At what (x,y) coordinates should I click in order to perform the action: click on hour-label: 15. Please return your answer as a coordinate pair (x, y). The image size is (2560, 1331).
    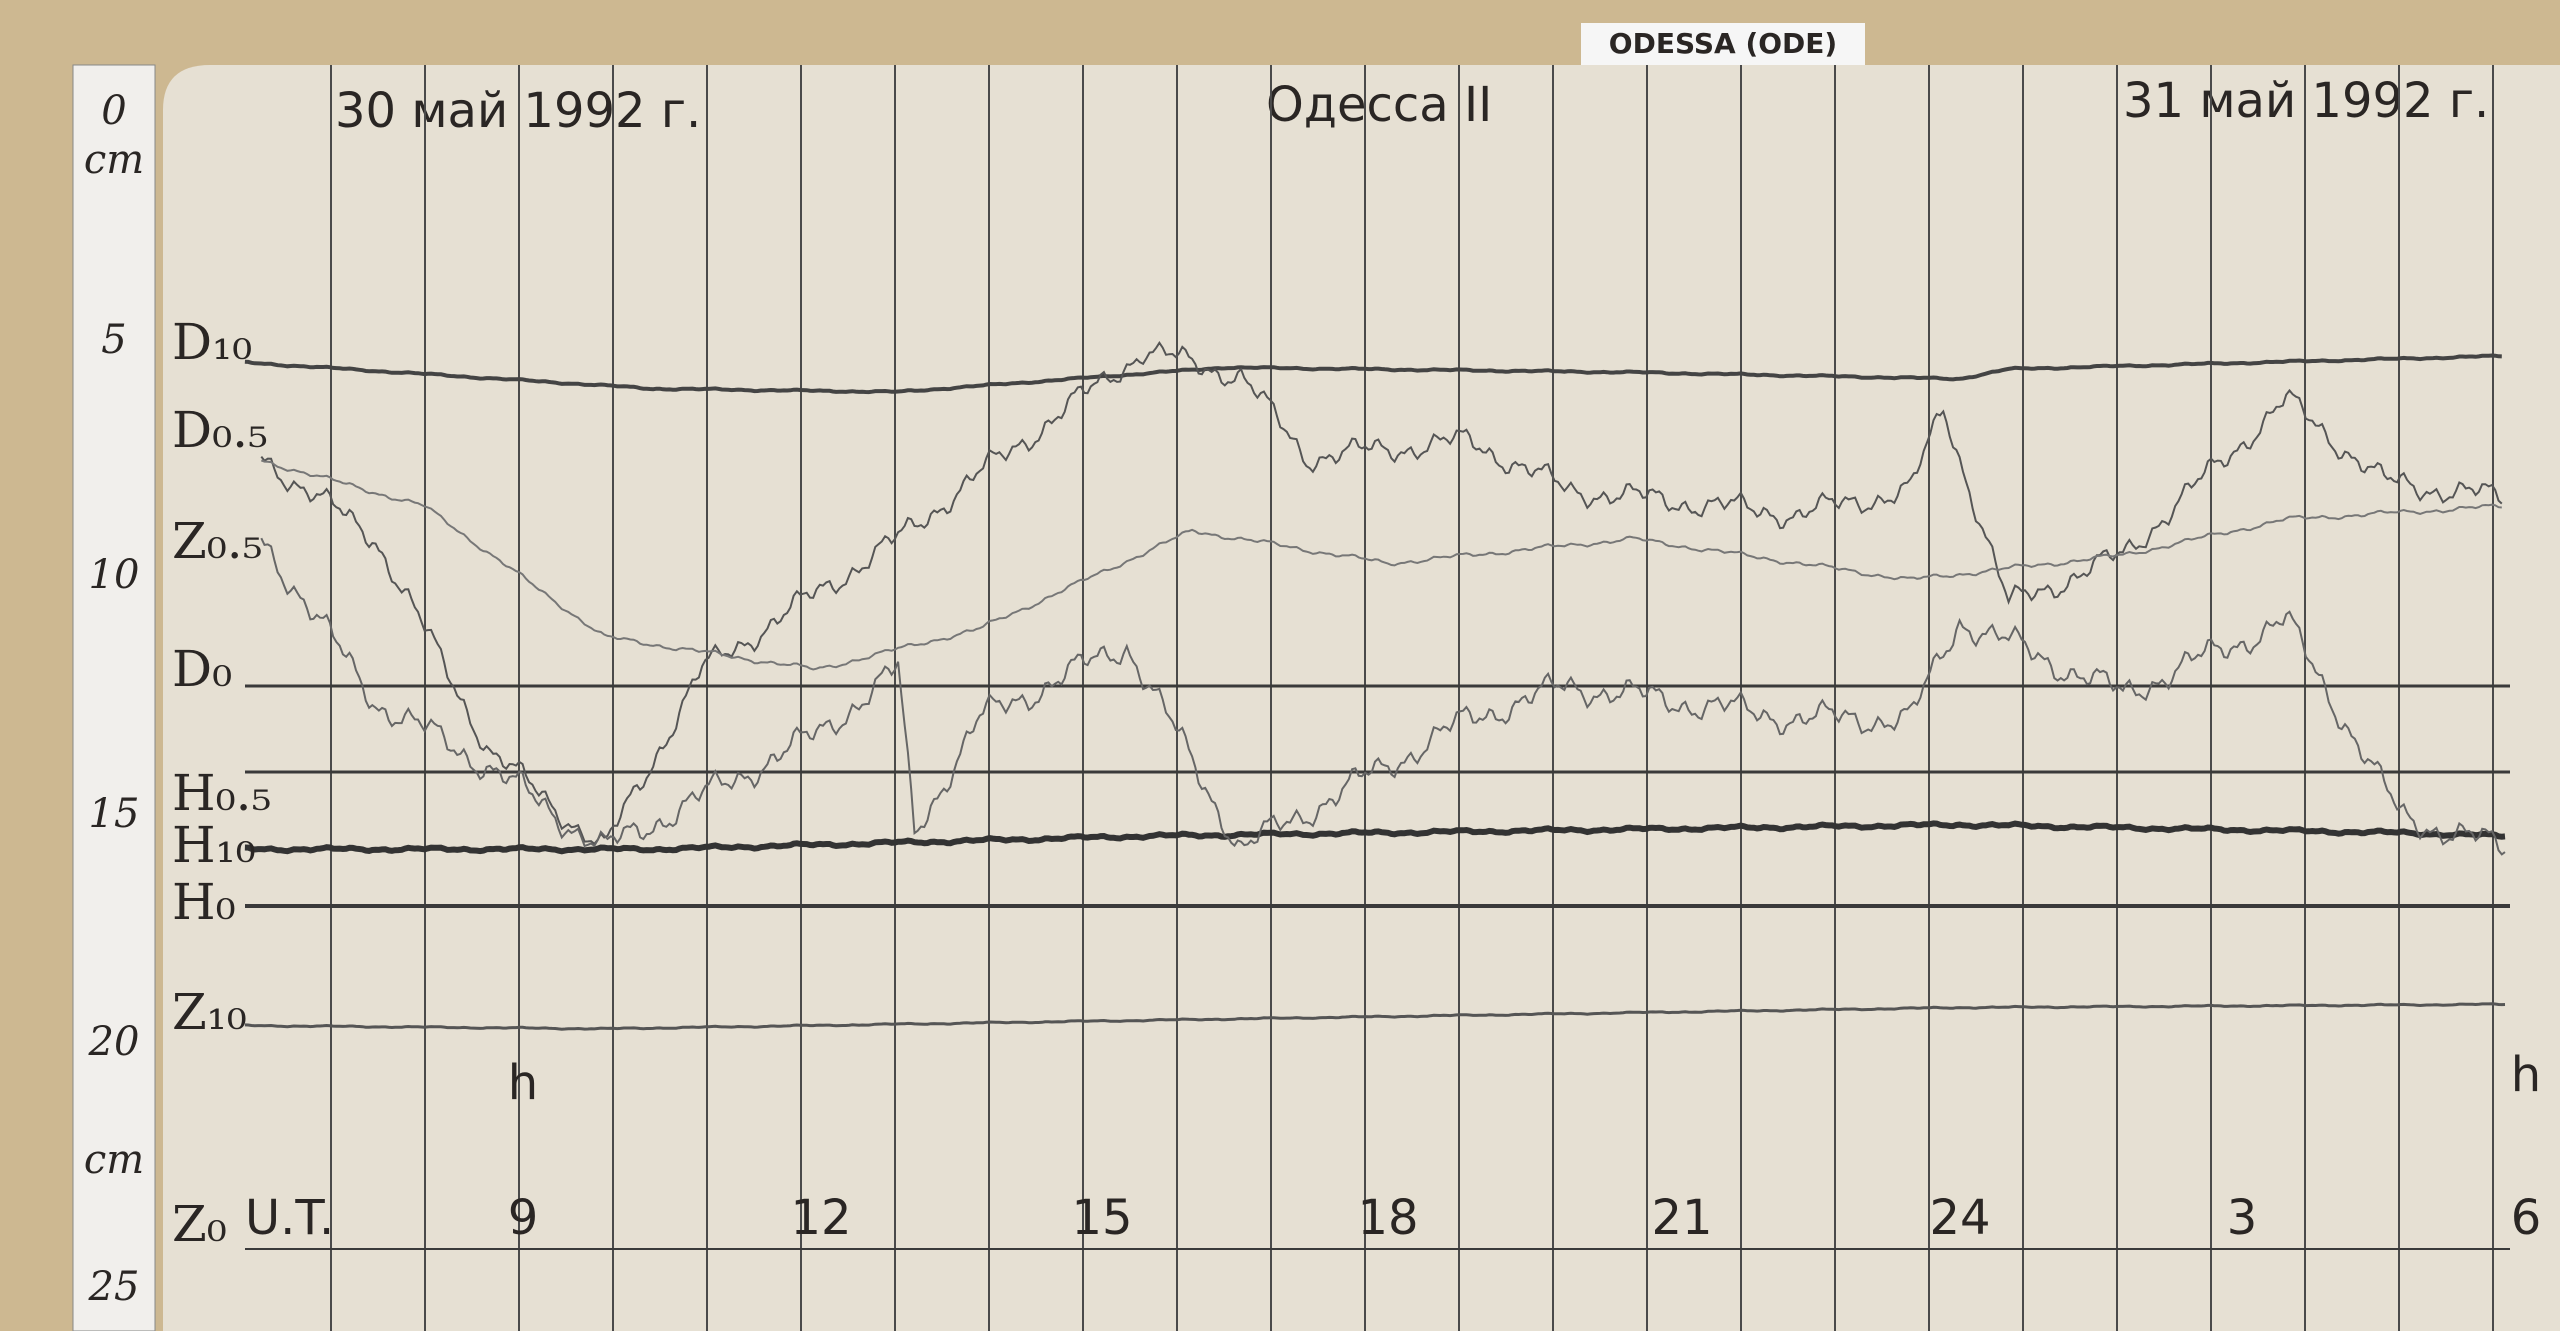
    Looking at the image, I should click on (1101, 1218).